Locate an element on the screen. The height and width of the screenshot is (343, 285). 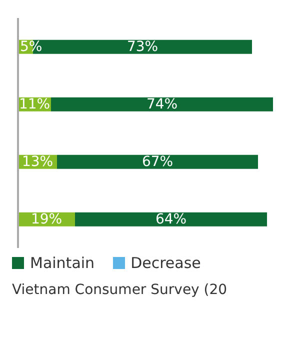
data-label: 73% is located at coordinates (142, 46).